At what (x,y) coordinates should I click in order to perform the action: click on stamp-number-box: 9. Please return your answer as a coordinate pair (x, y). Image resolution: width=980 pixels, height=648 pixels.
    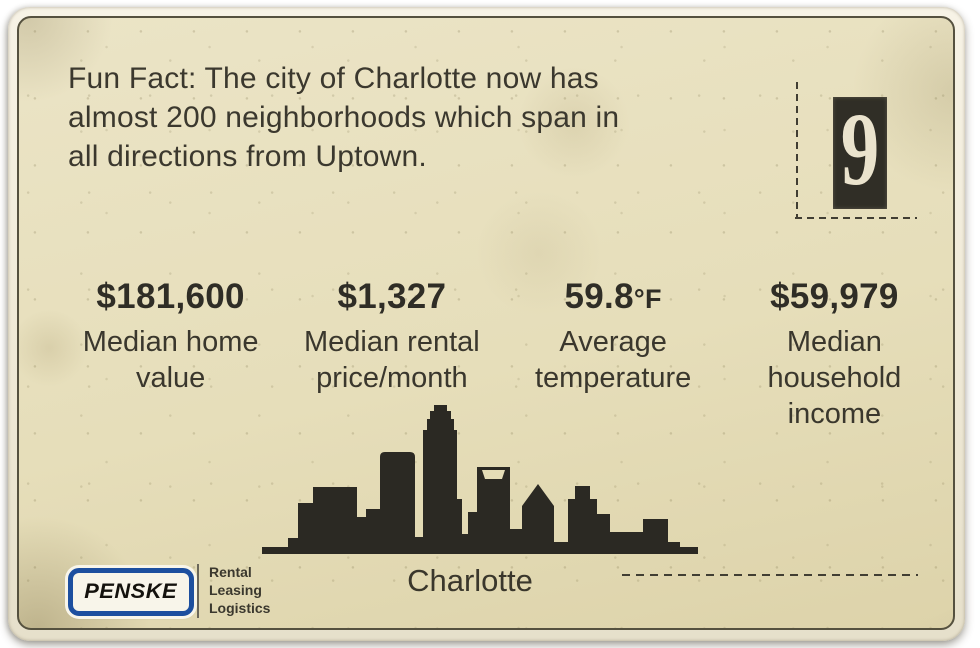
    Looking at the image, I should click on (860, 153).